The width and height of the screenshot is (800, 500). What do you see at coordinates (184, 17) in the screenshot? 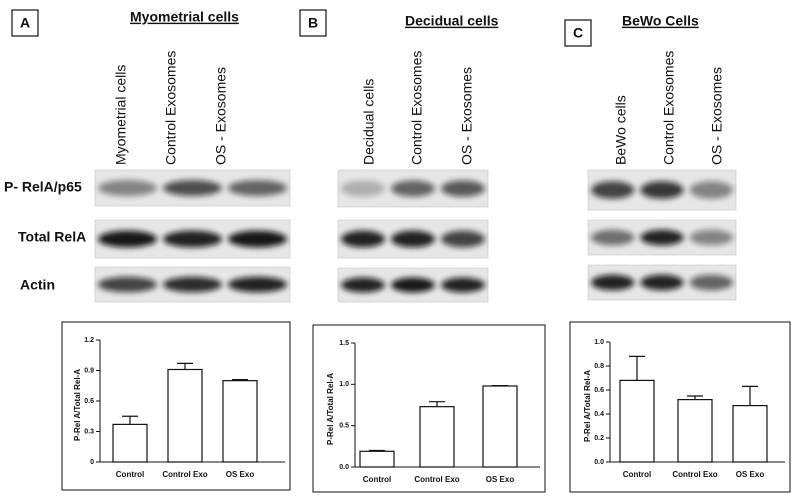
I see `panel-title: Myometrial cells` at bounding box center [184, 17].